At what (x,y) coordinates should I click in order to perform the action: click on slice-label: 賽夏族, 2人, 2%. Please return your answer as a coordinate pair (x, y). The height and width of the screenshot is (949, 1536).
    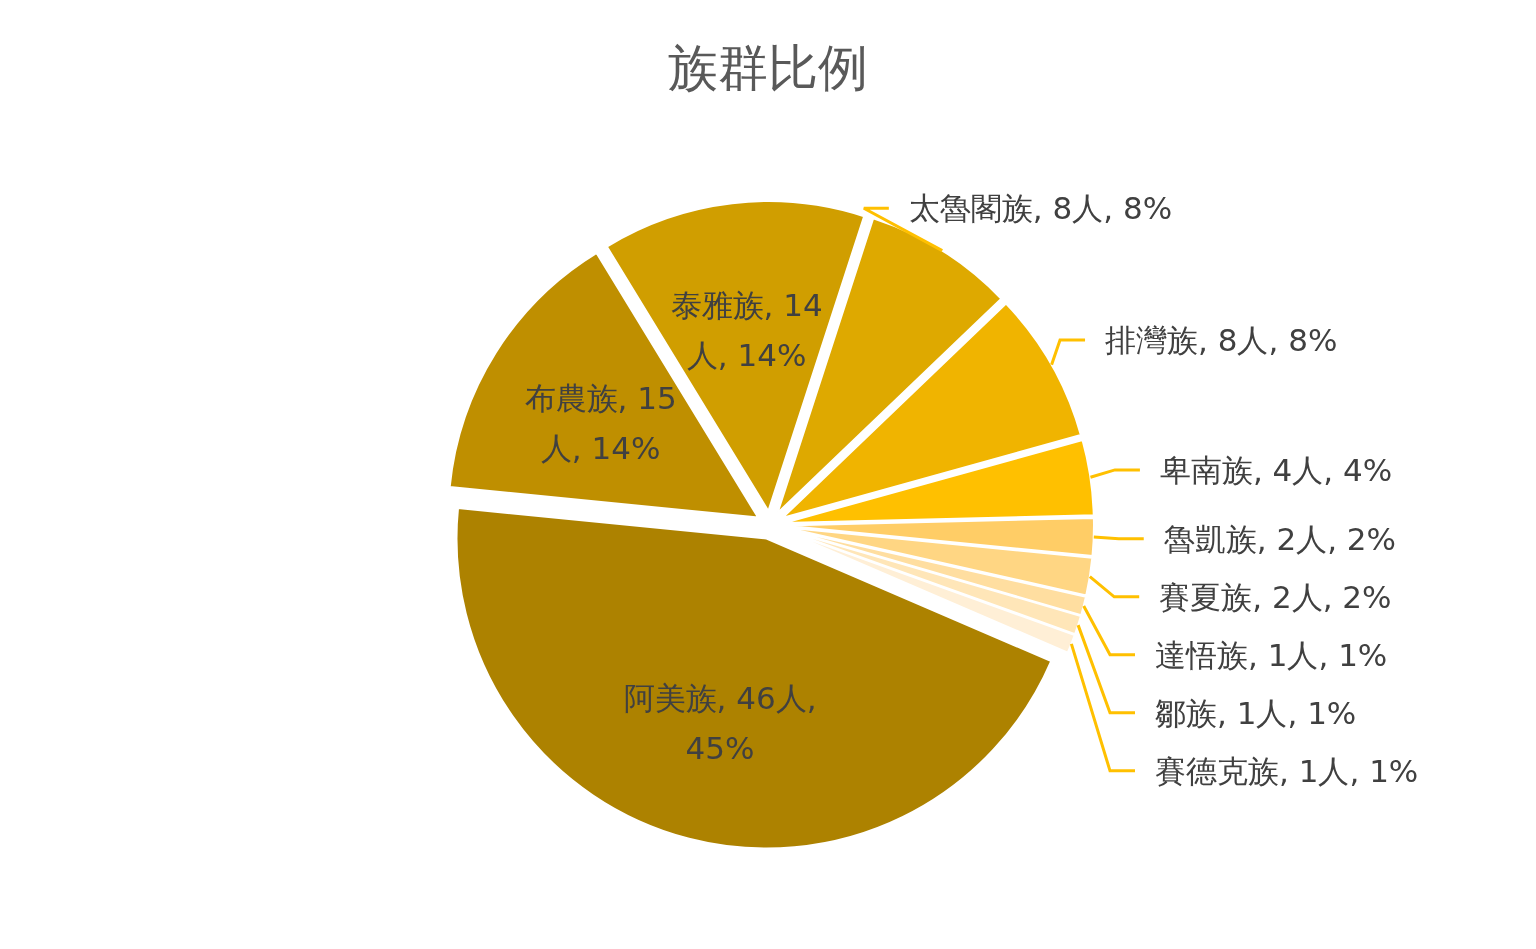
    Looking at the image, I should click on (1275, 596).